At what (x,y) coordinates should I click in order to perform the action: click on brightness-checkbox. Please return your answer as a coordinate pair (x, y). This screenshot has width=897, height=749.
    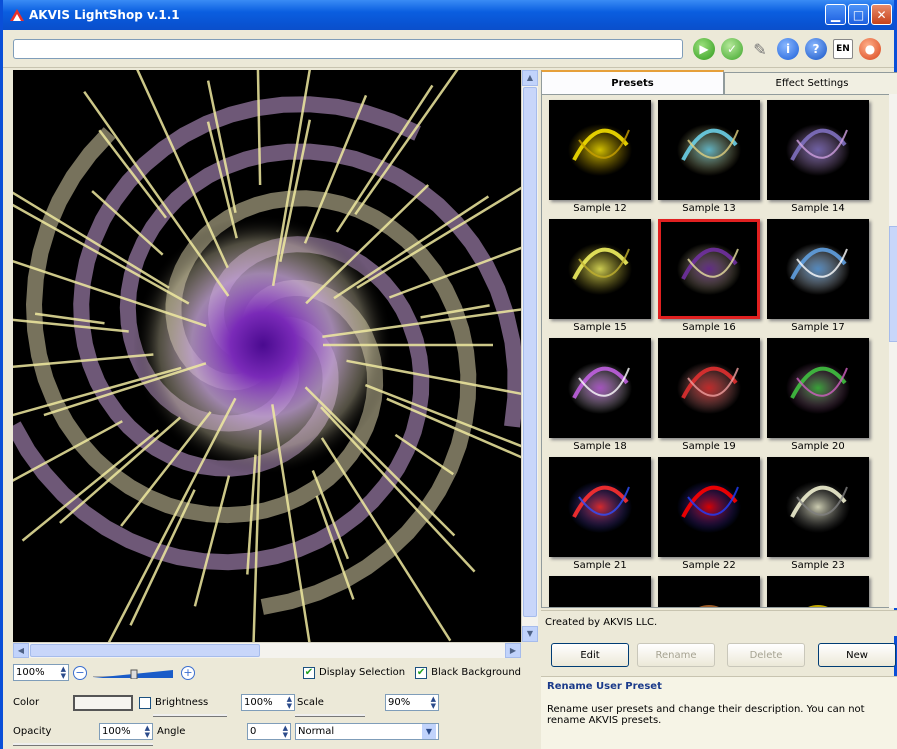
    Looking at the image, I should click on (145, 702).